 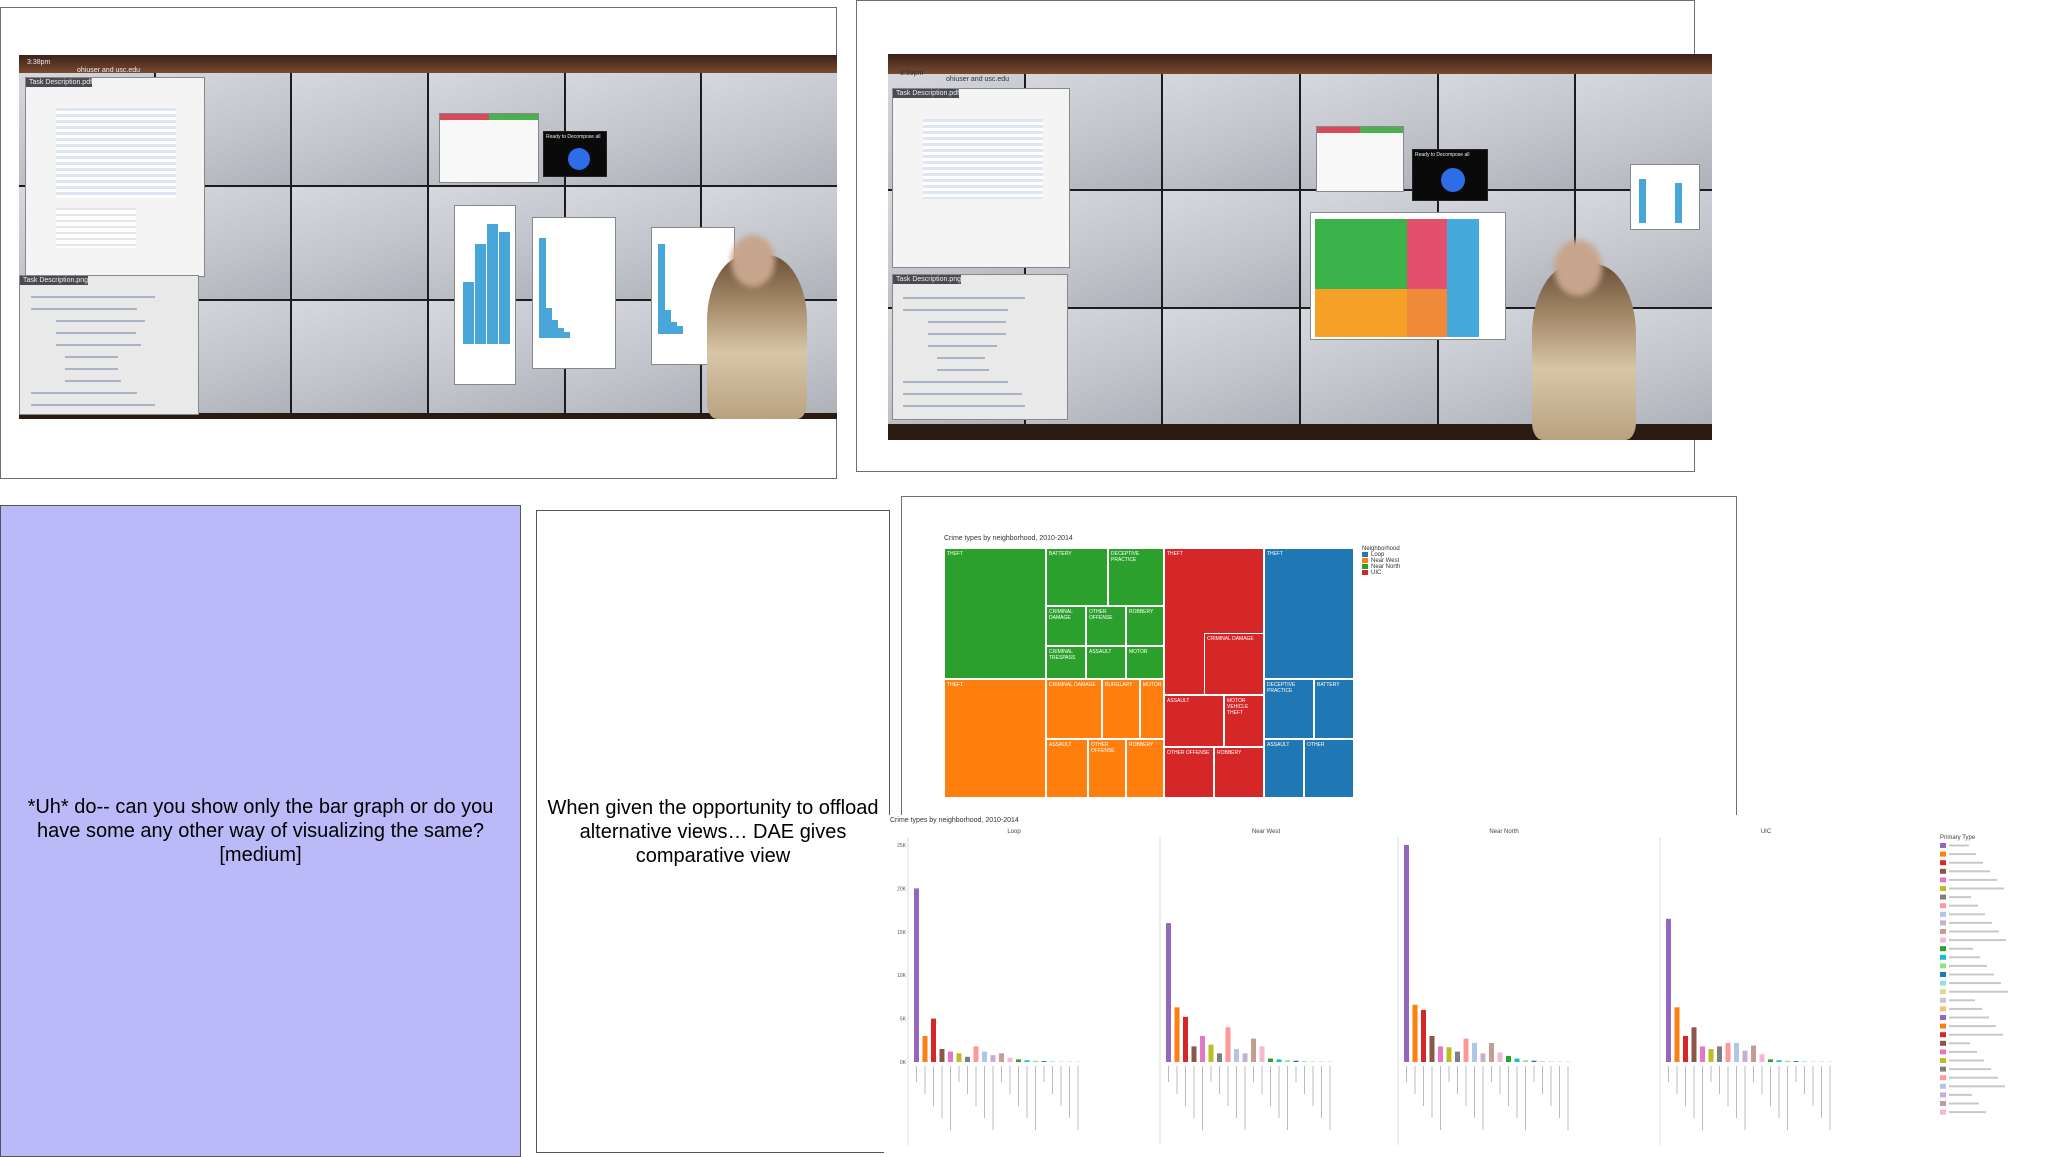 I want to click on treemap-title: Crime types by neighborhood, 2010-2014, so click(x=1008, y=538).